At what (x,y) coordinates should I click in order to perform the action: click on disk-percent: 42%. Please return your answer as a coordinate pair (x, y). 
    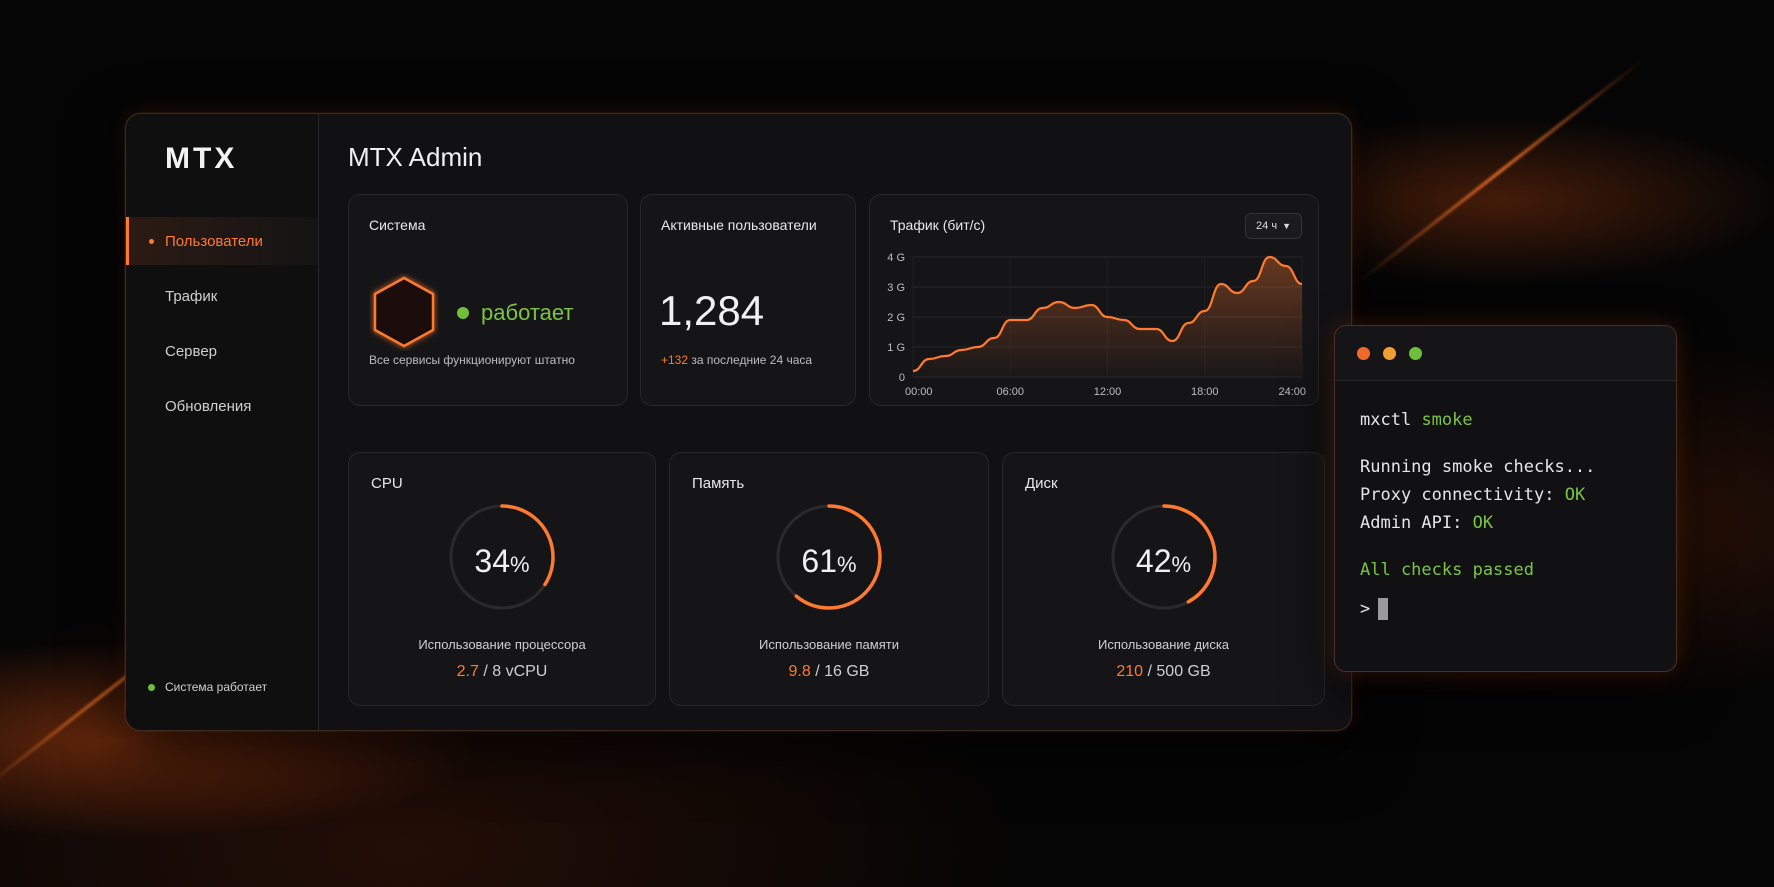
    Looking at the image, I should click on (1163, 561).